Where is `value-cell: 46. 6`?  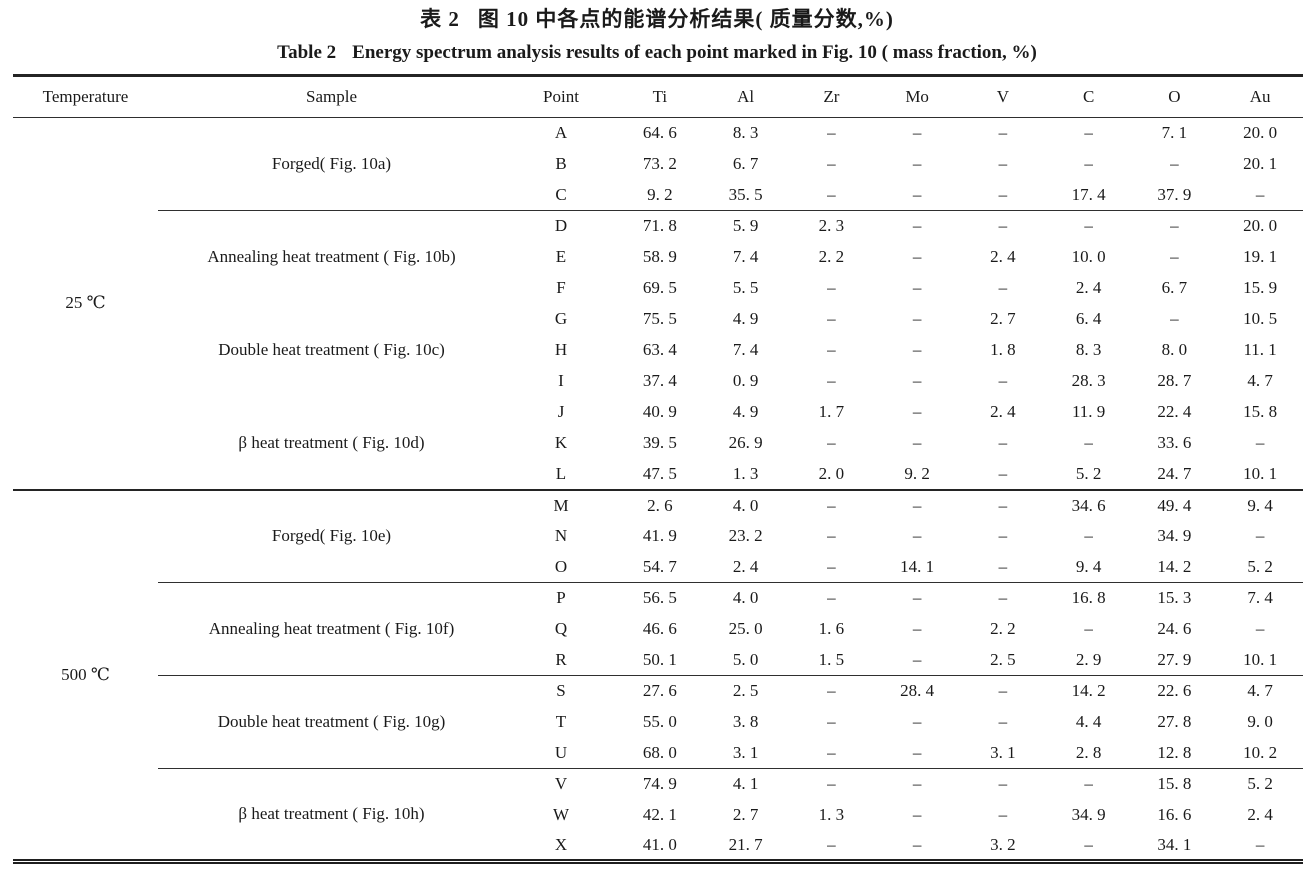
value-cell: 46. 6 is located at coordinates (659, 628).